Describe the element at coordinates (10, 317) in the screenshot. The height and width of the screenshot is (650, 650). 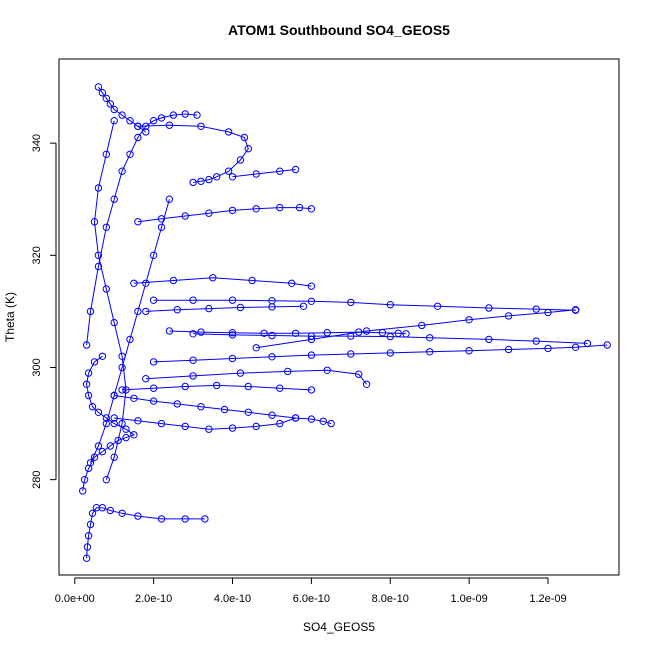
I see `y-axis-label: Theta (K)` at that location.